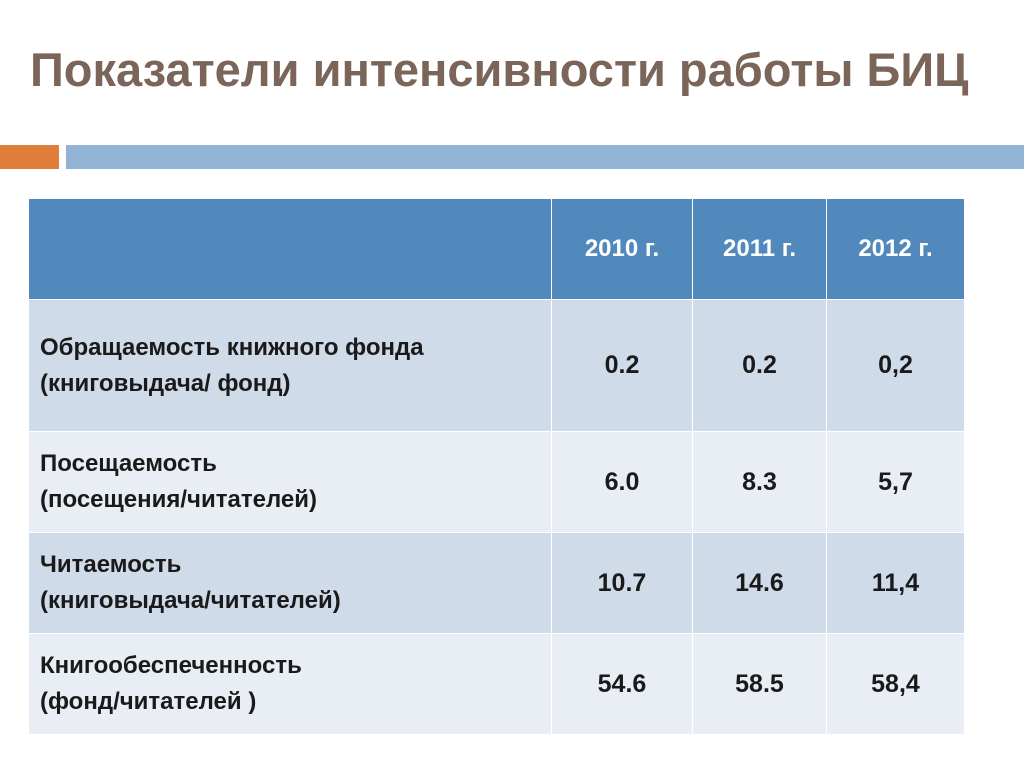  What do you see at coordinates (895, 482) in the screenshot?
I see `value-cell-2012: 5,7` at bounding box center [895, 482].